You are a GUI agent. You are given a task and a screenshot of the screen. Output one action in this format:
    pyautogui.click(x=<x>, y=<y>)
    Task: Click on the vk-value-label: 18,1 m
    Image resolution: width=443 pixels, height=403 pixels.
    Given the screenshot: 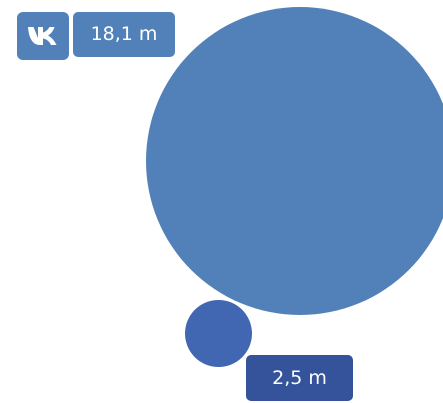 What is the action you would take?
    pyautogui.click(x=124, y=34)
    